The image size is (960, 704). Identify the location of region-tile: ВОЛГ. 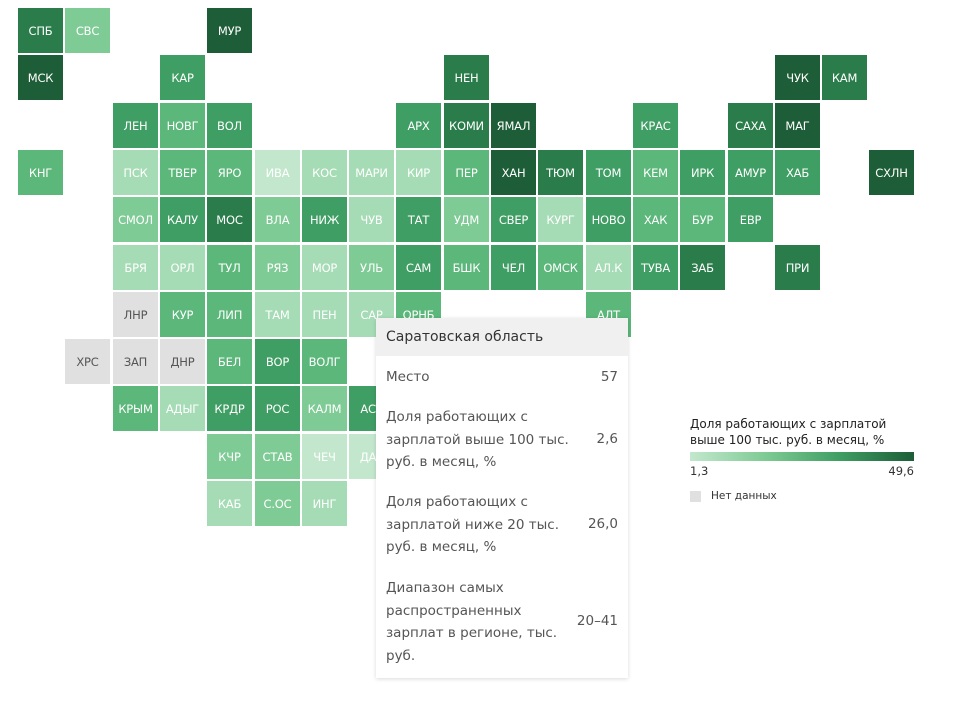
(324, 361).